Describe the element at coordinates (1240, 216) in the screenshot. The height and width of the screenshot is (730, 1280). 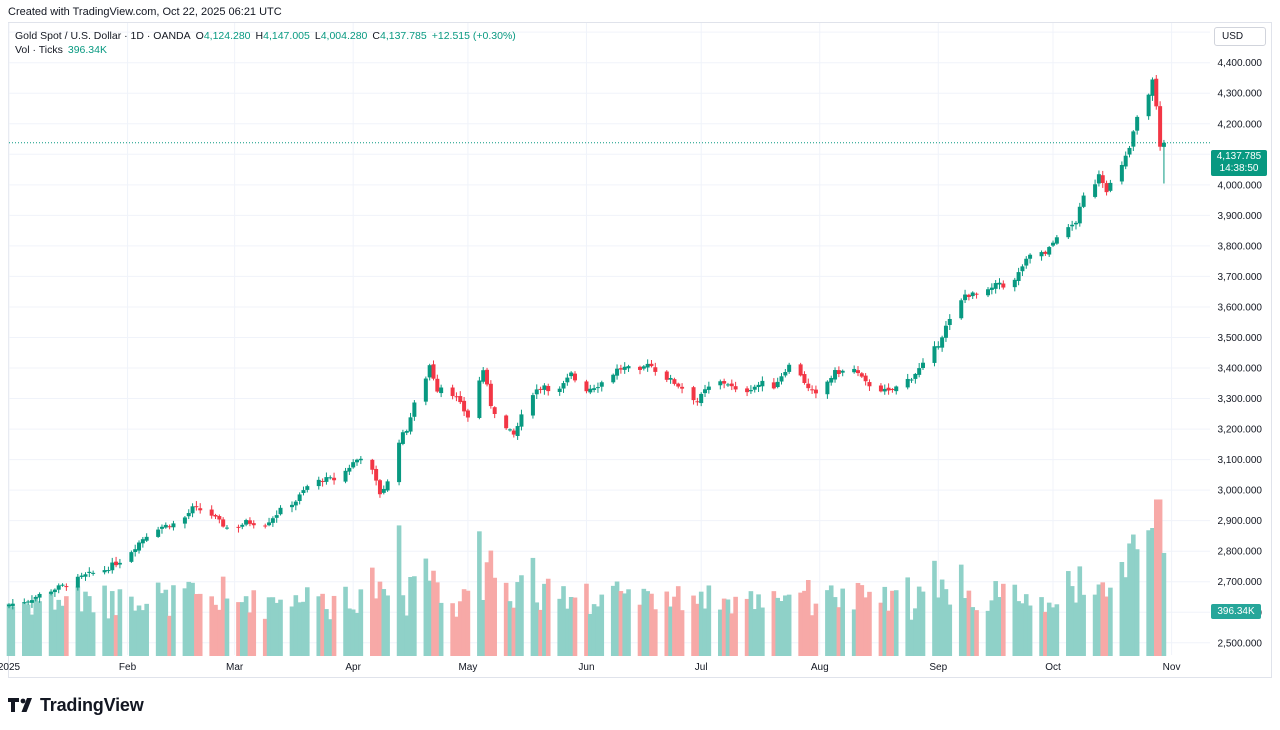
I see `y-tick-label: 3,900.000` at that location.